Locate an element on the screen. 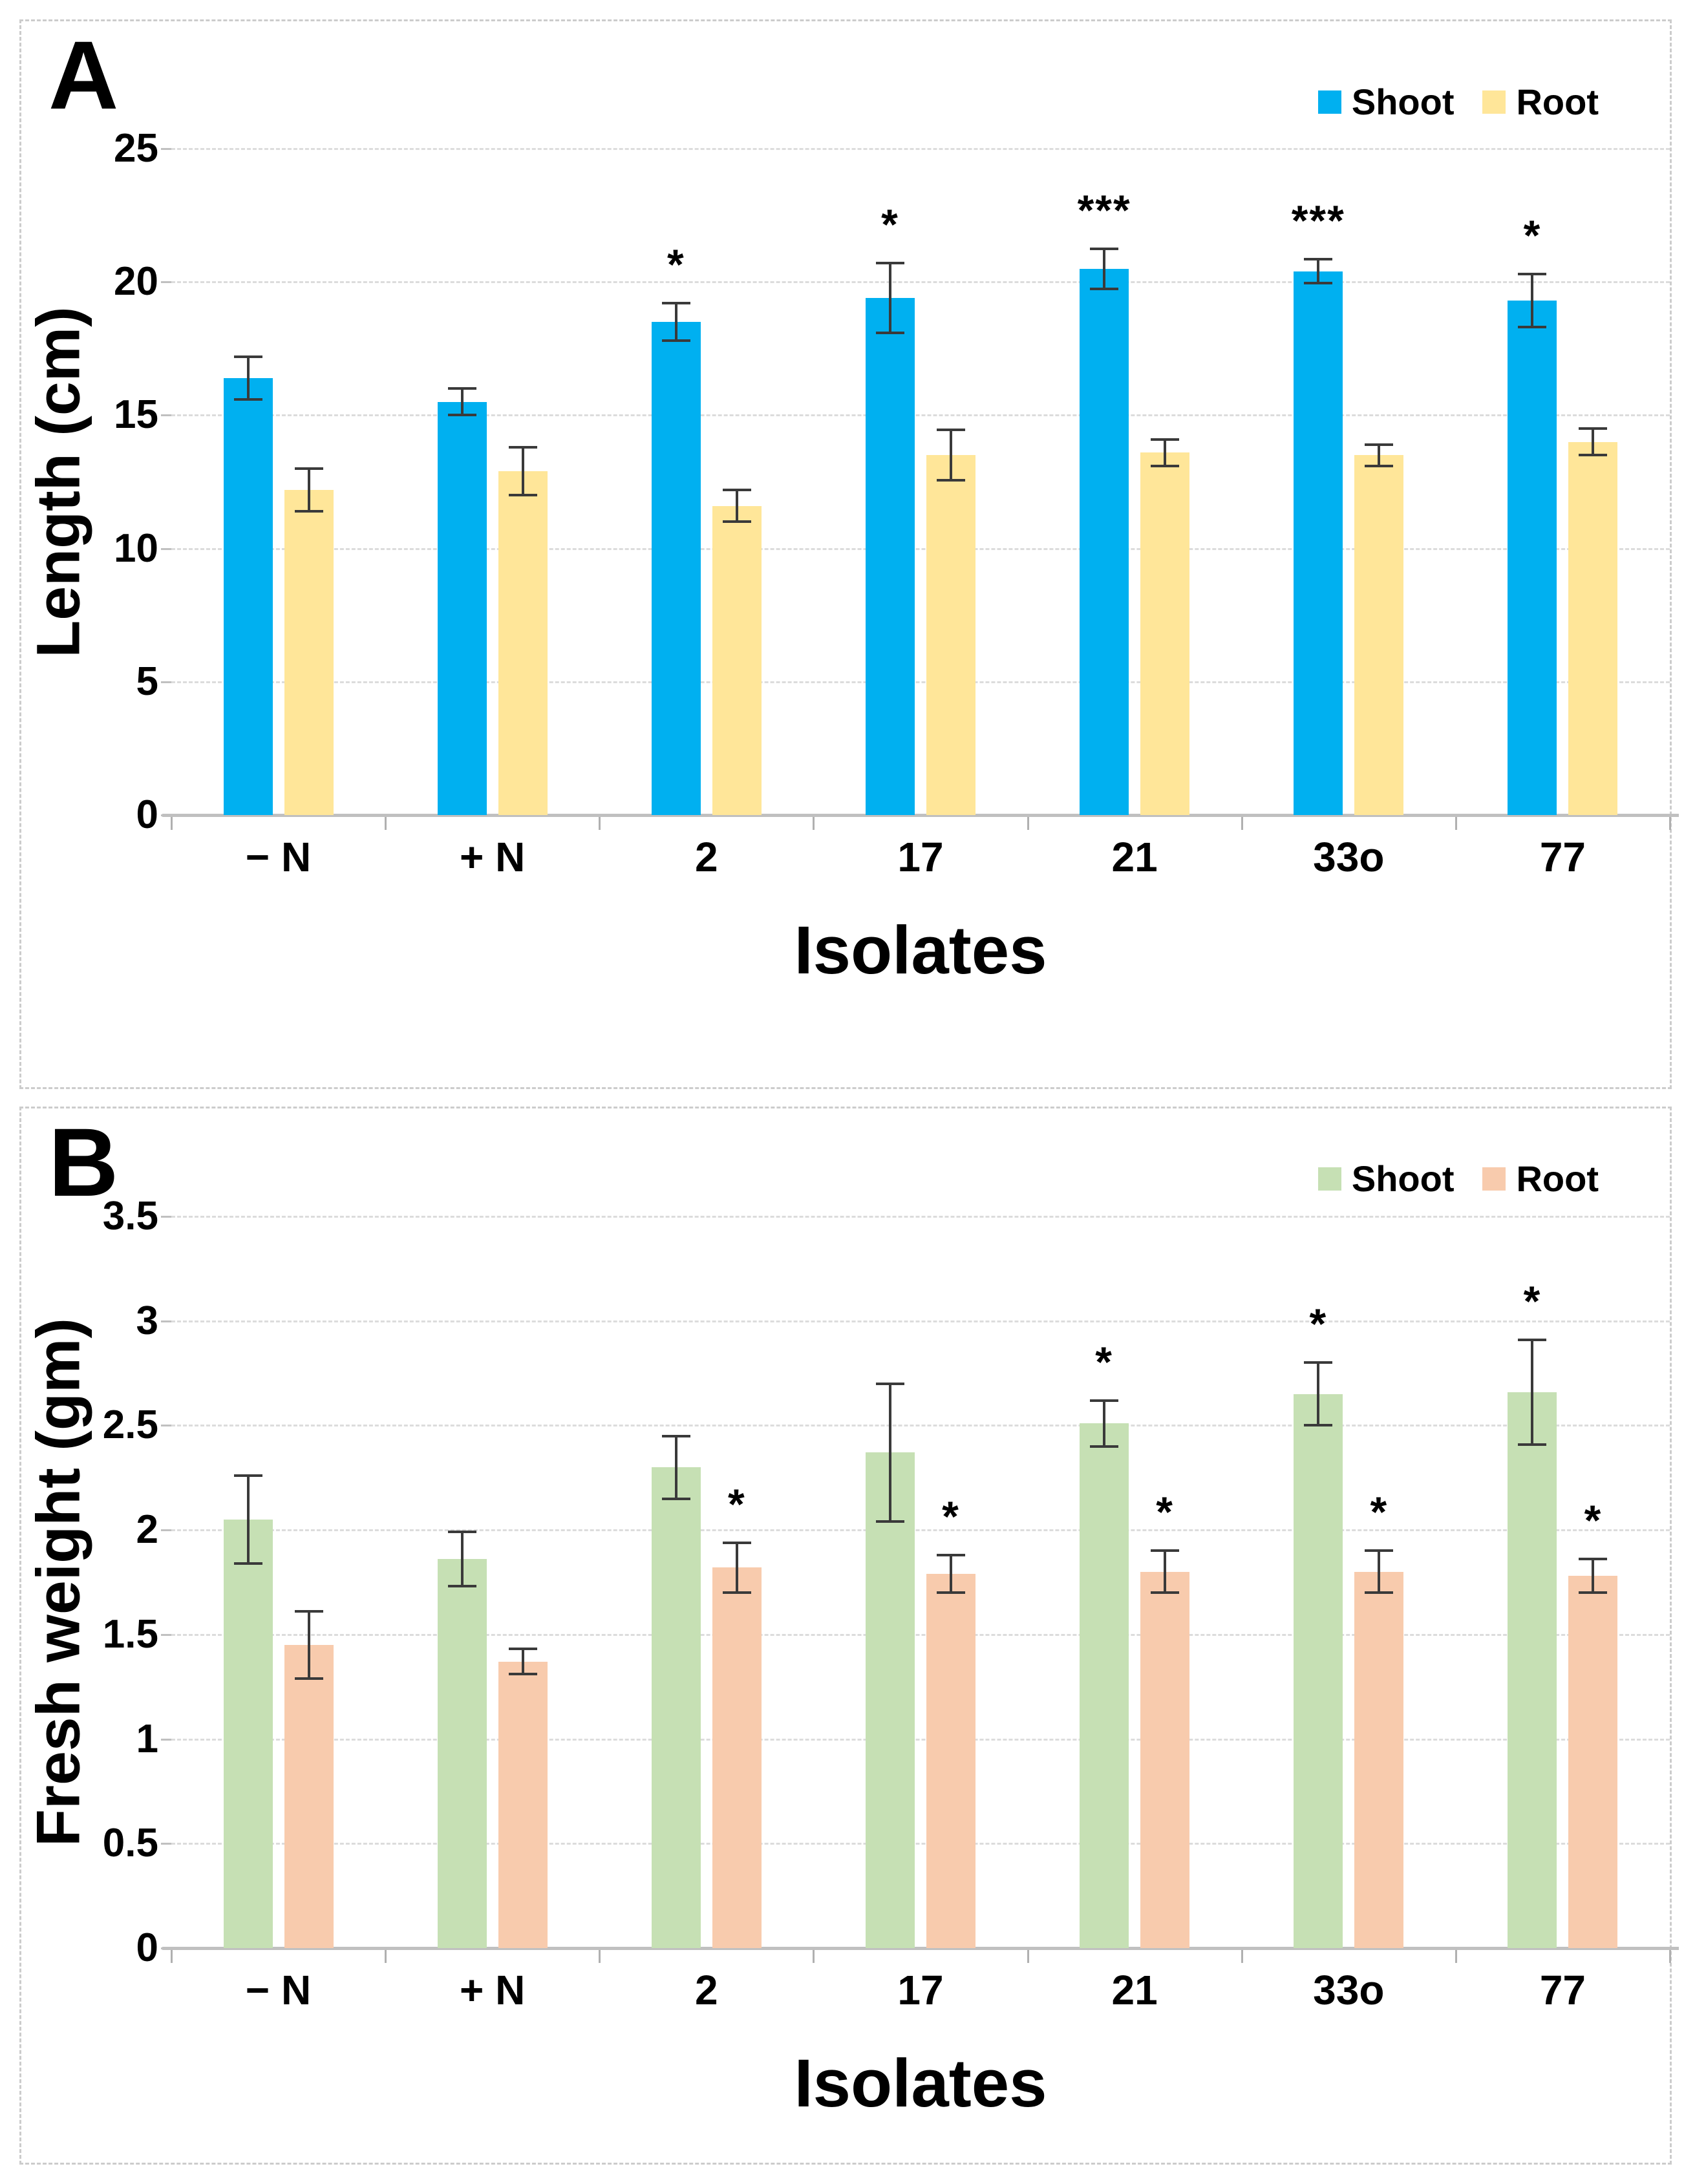  y-tick-label: 5 is located at coordinates (147, 681).